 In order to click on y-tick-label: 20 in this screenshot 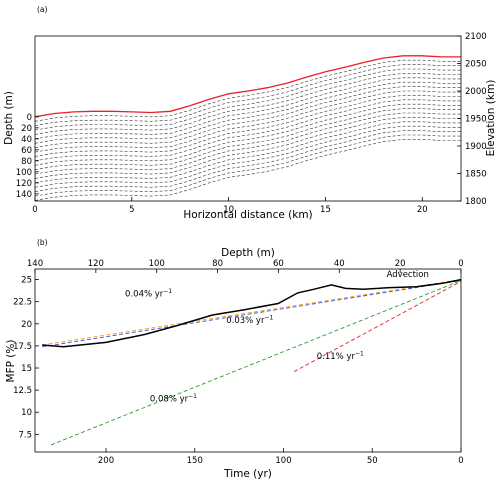, I will do `click(26, 325)`.